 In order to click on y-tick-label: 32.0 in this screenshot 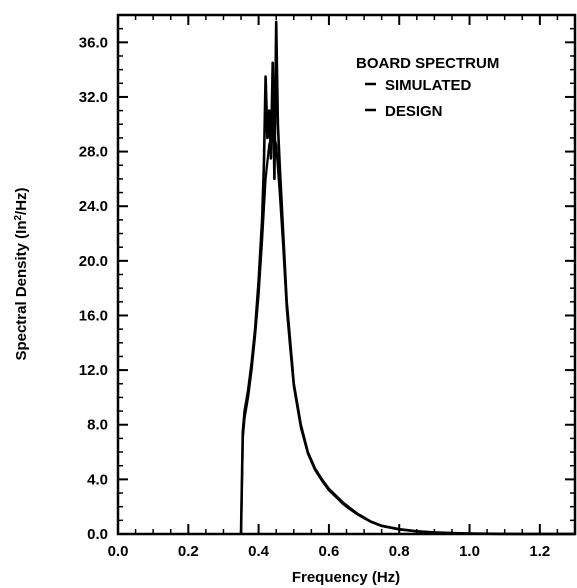, I will do `click(93, 97)`.